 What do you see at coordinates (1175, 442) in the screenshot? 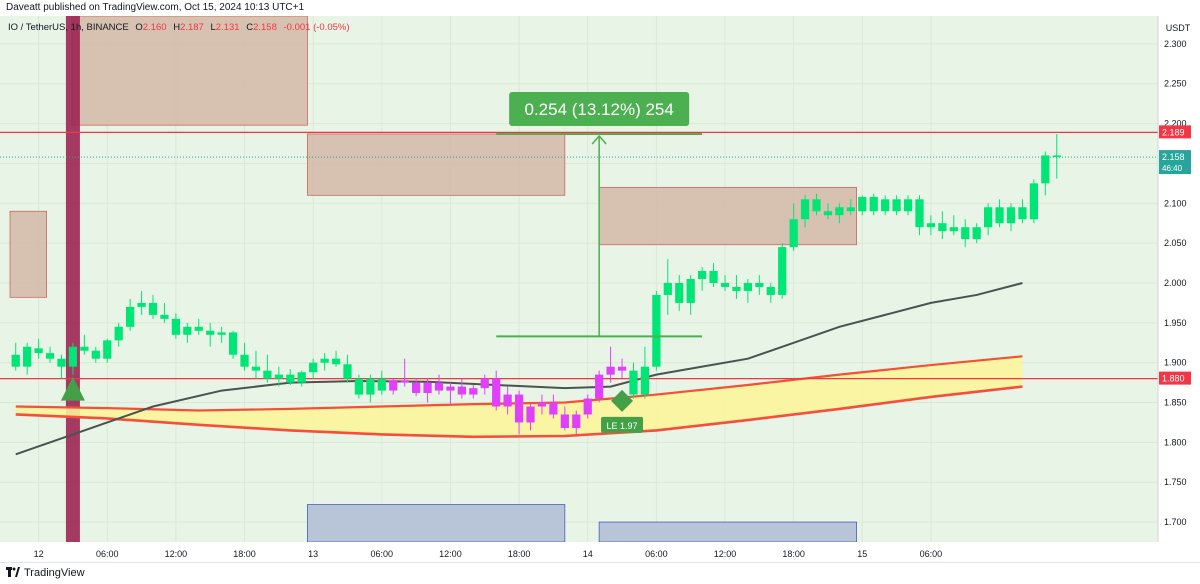
I see `price-tick-label: 1.800` at bounding box center [1175, 442].